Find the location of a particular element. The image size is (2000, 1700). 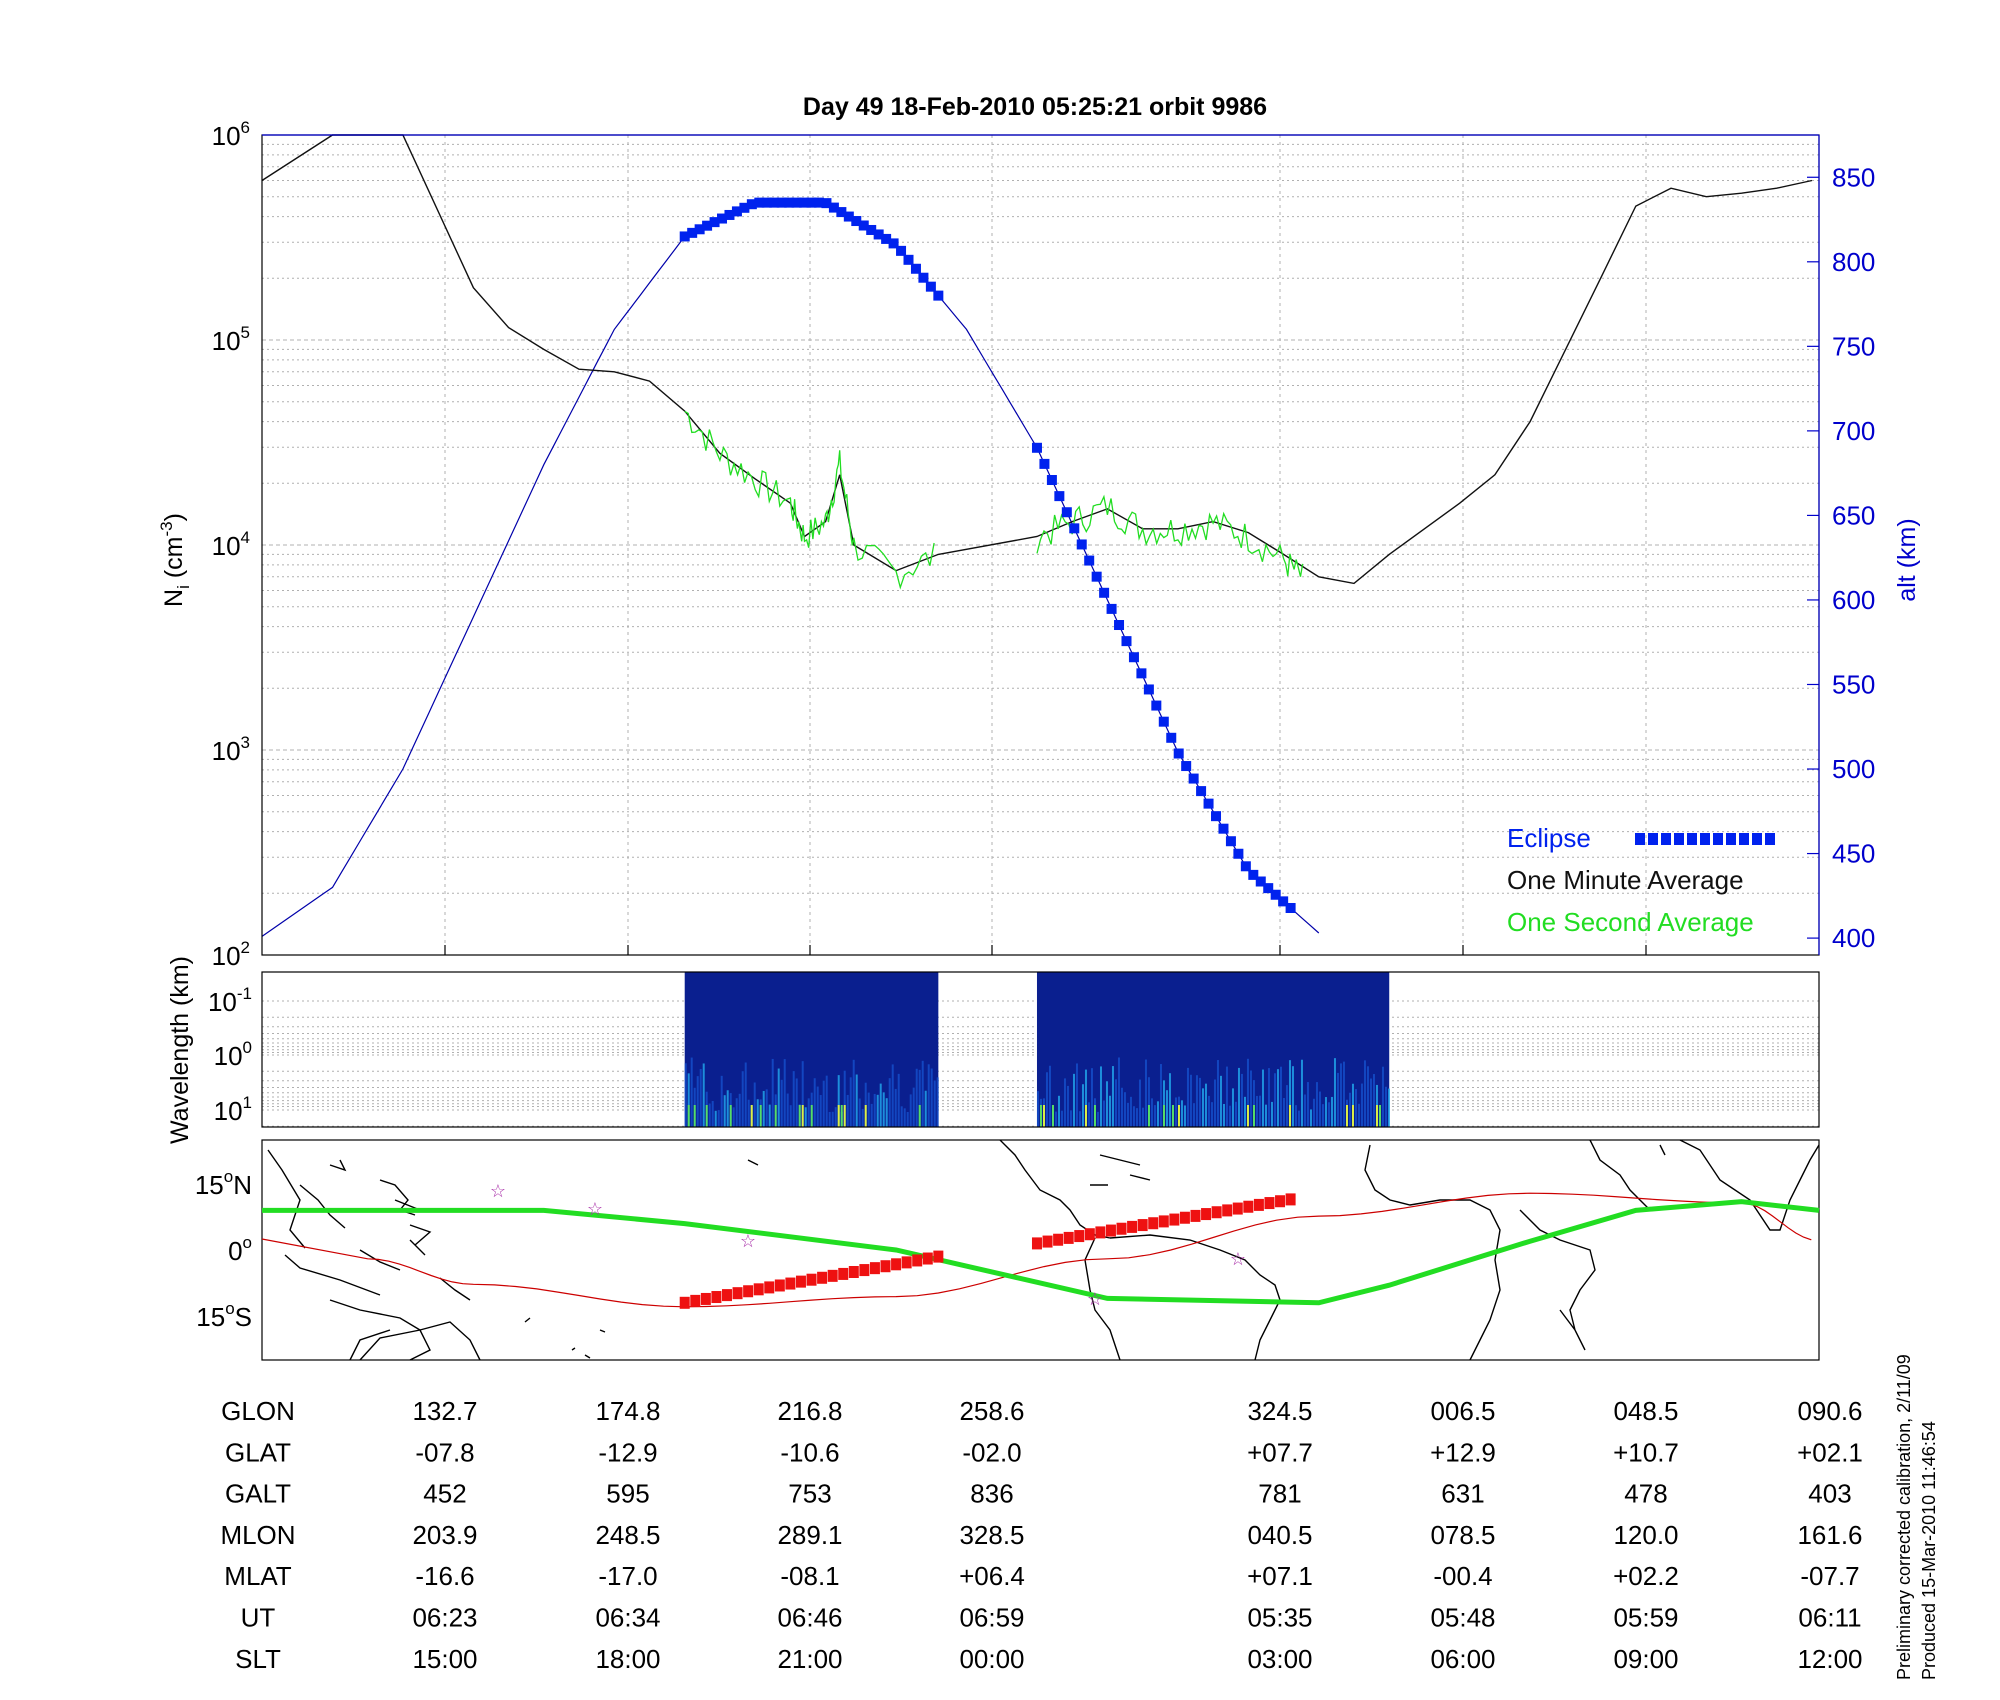

coastline-arabia-india is located at coordinates (1704, 1185).